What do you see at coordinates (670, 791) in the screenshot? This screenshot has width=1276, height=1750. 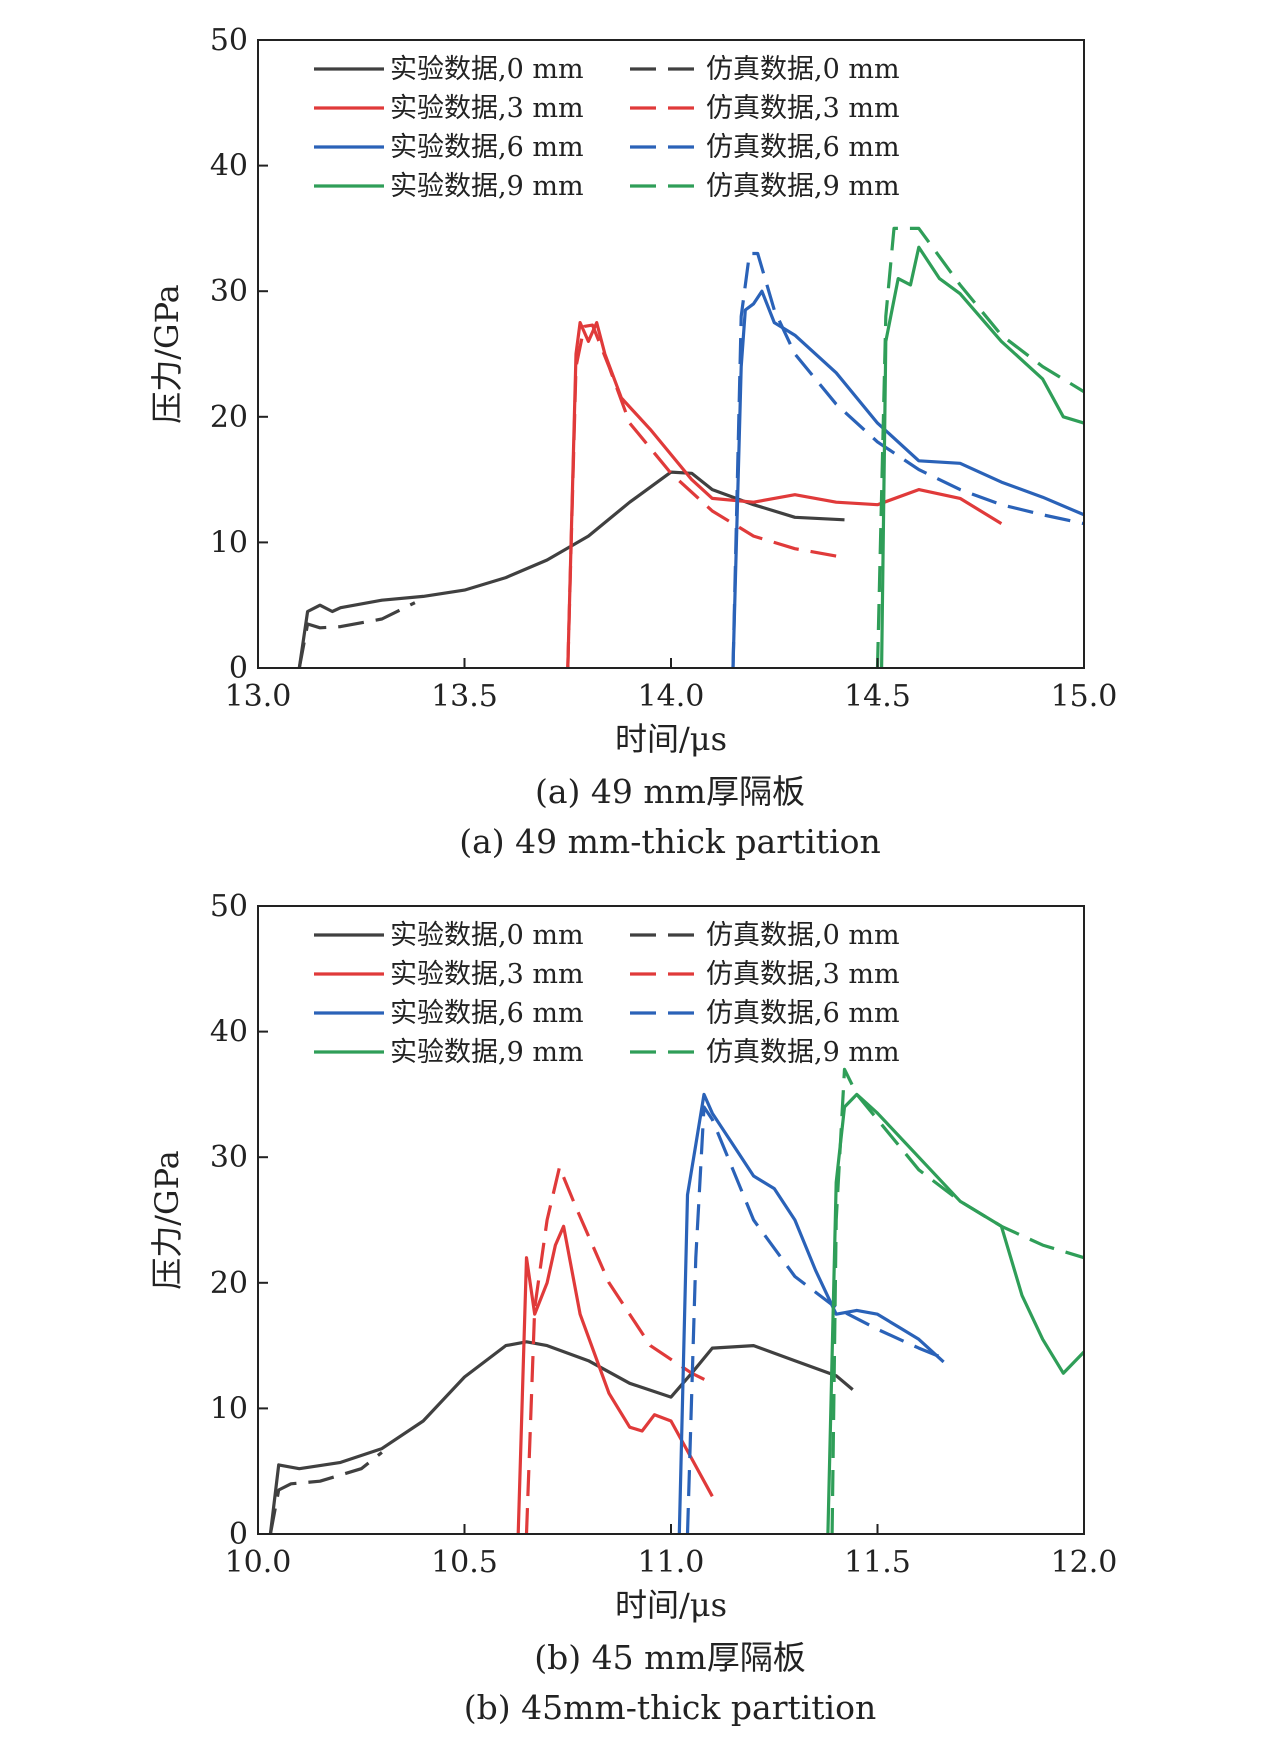 I see `caption-chinese: (a) 49 mm厚隔板` at bounding box center [670, 791].